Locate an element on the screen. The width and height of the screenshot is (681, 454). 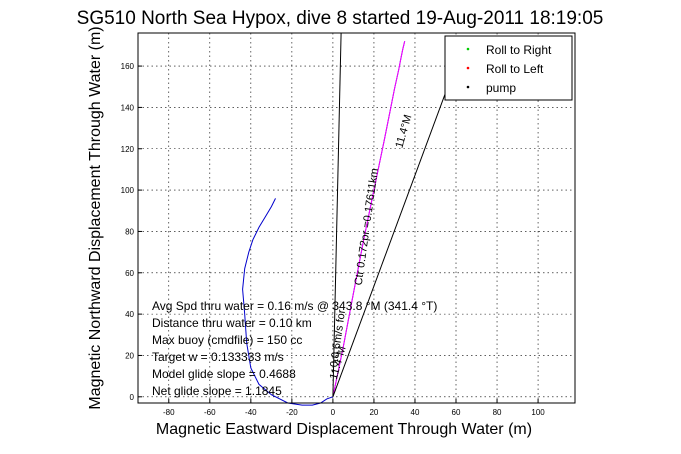
stat-line: Max buoy (cmdfile) = 150 cc is located at coordinates (227, 340).